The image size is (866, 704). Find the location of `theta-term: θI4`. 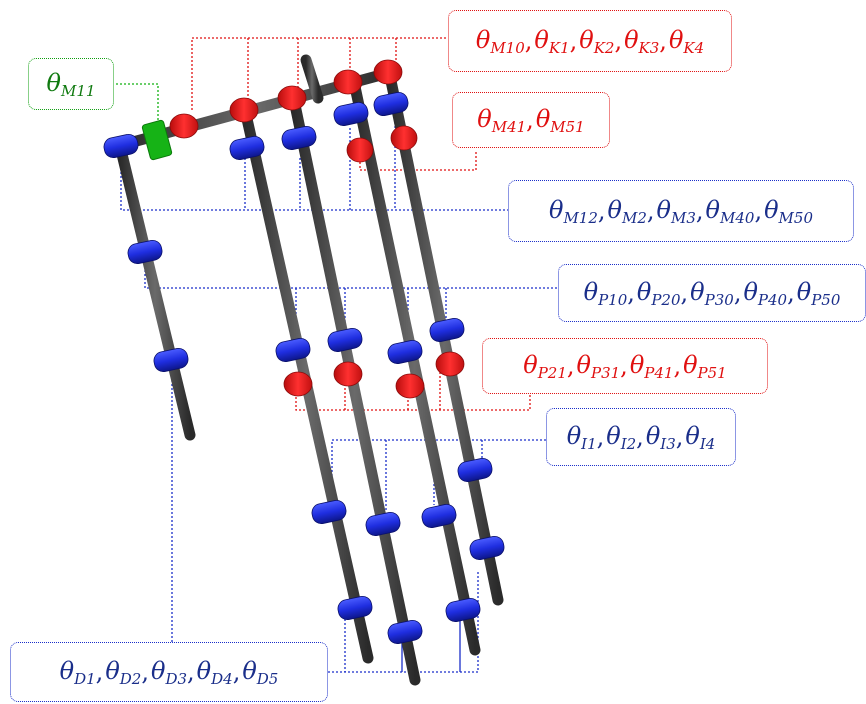

theta-term: θI4 is located at coordinates (700, 437).